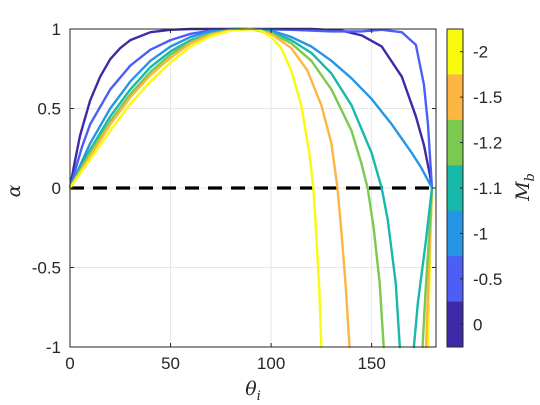 The width and height of the screenshot is (540, 405). What do you see at coordinates (69, 363) in the screenshot?
I see `x-tick-label: 0` at bounding box center [69, 363].